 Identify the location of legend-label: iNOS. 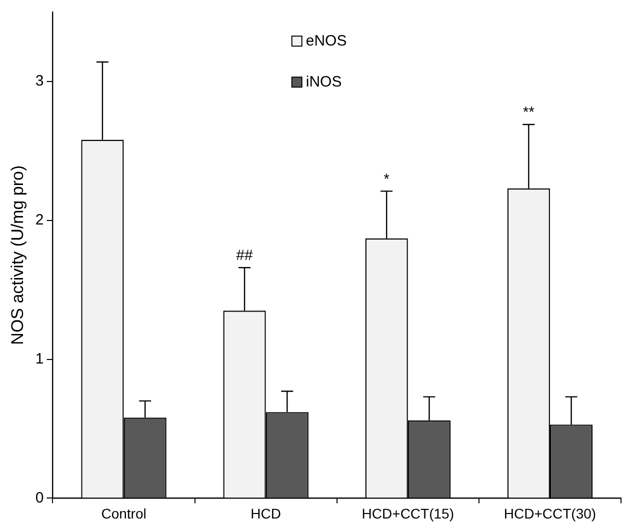
(324, 81).